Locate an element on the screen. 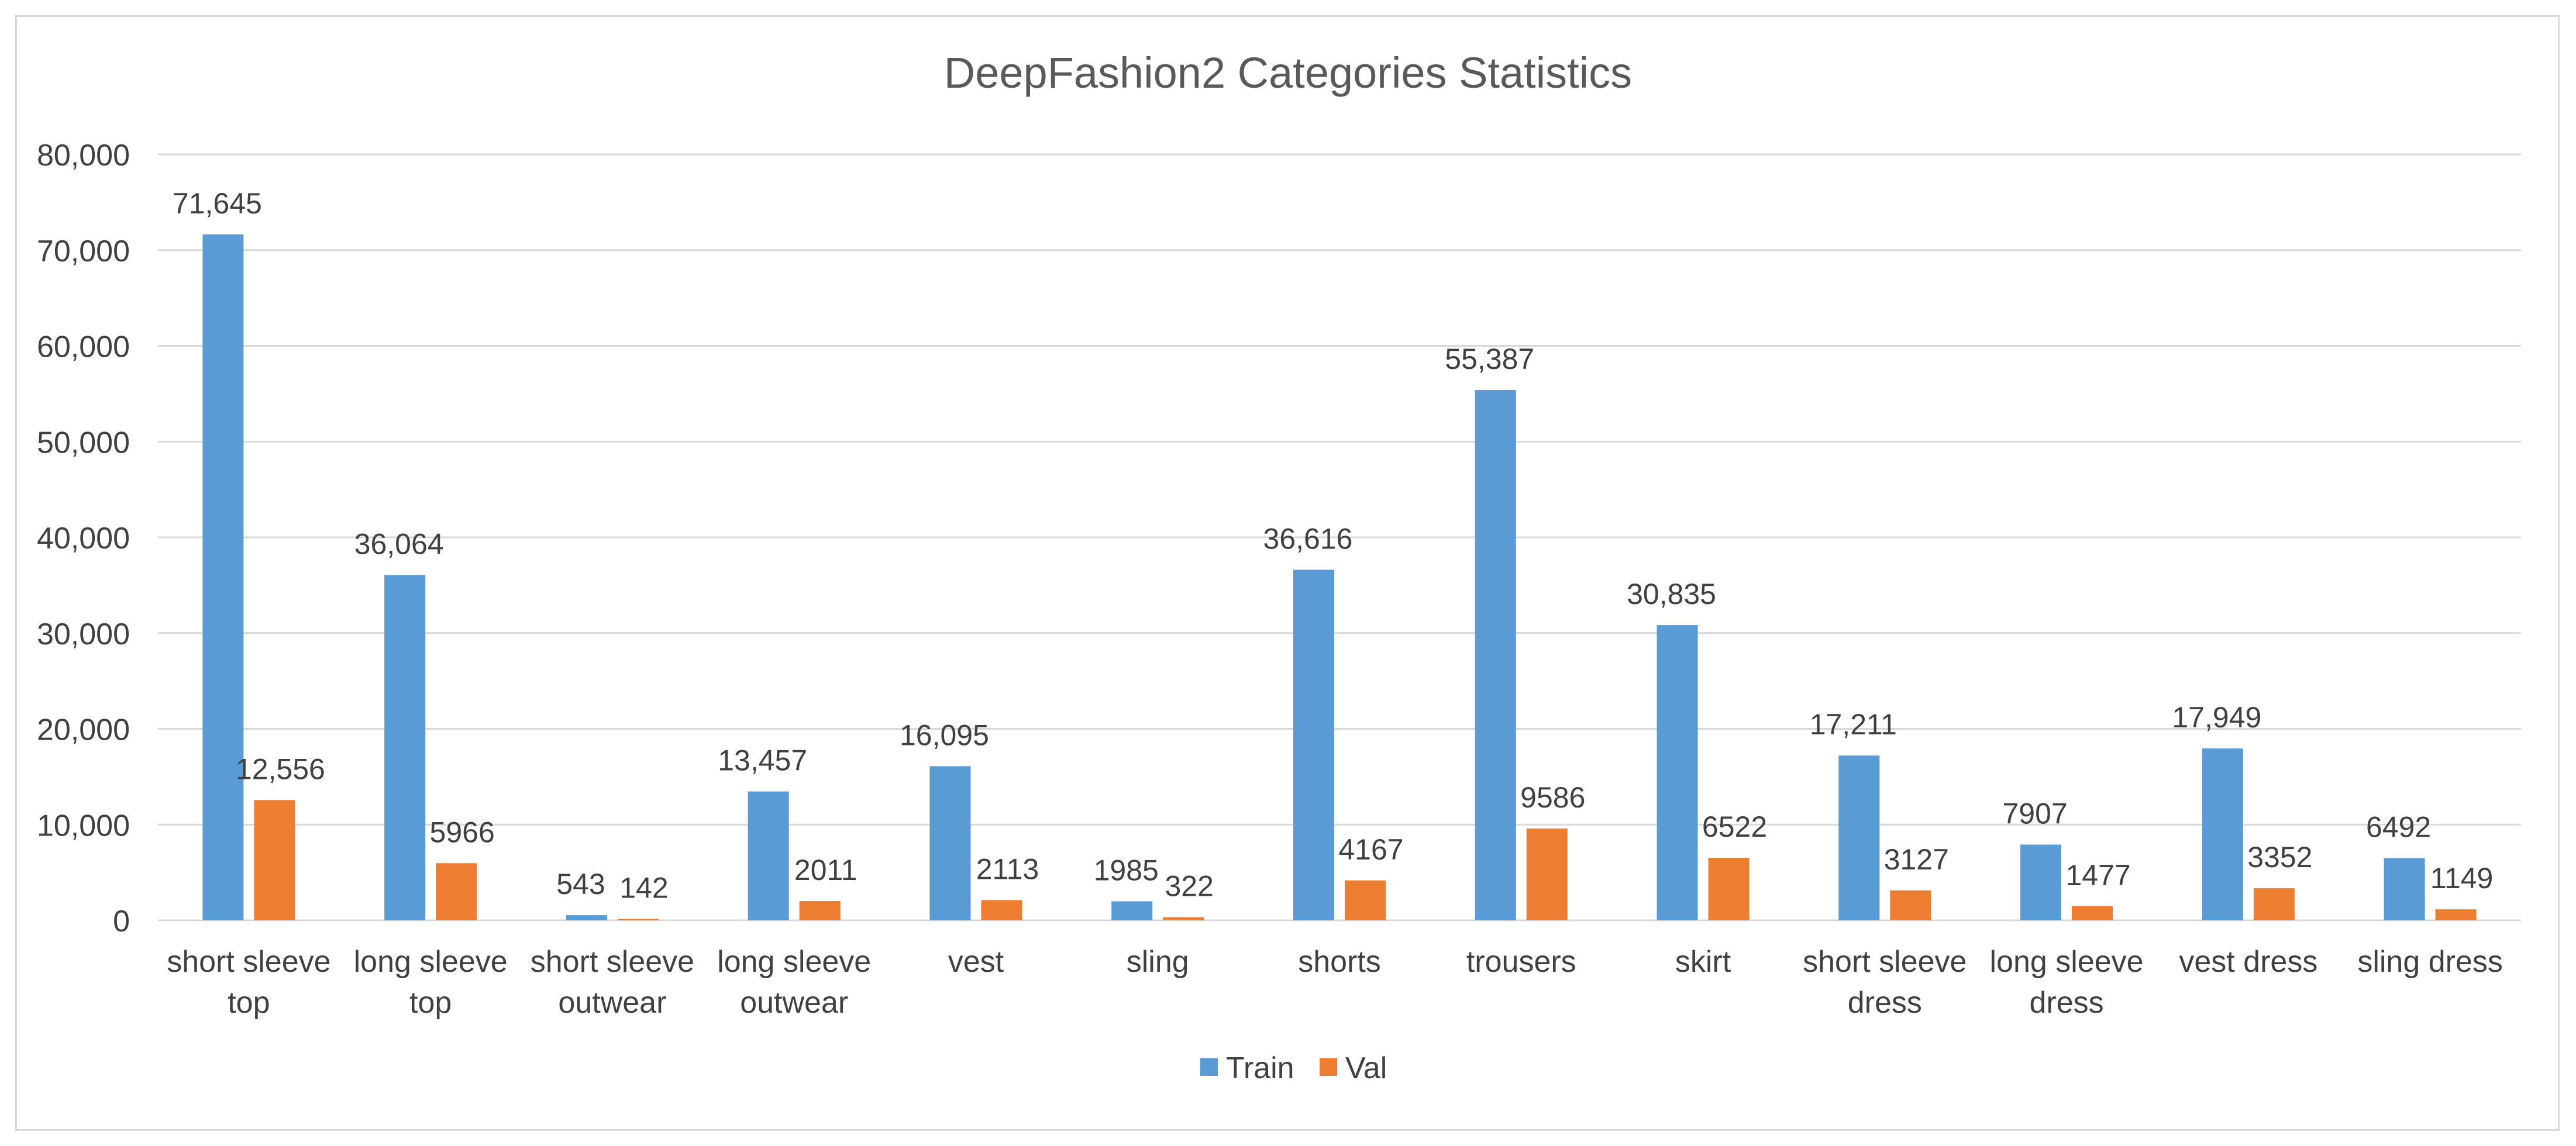  legend-label-train: Train is located at coordinates (1260, 1068).